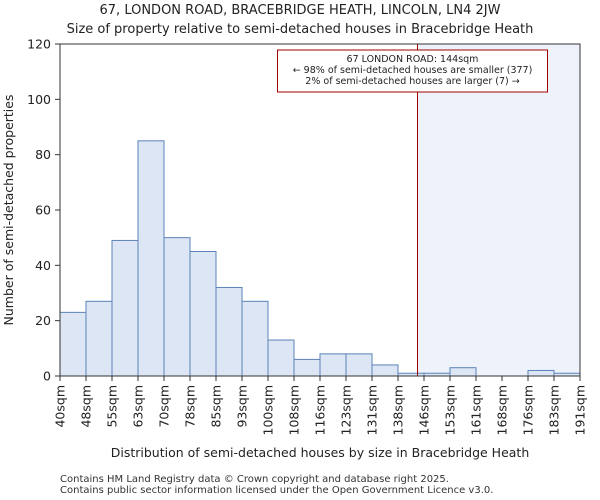  I want to click on x-tick-label: 138sqm, so click(398, 410).